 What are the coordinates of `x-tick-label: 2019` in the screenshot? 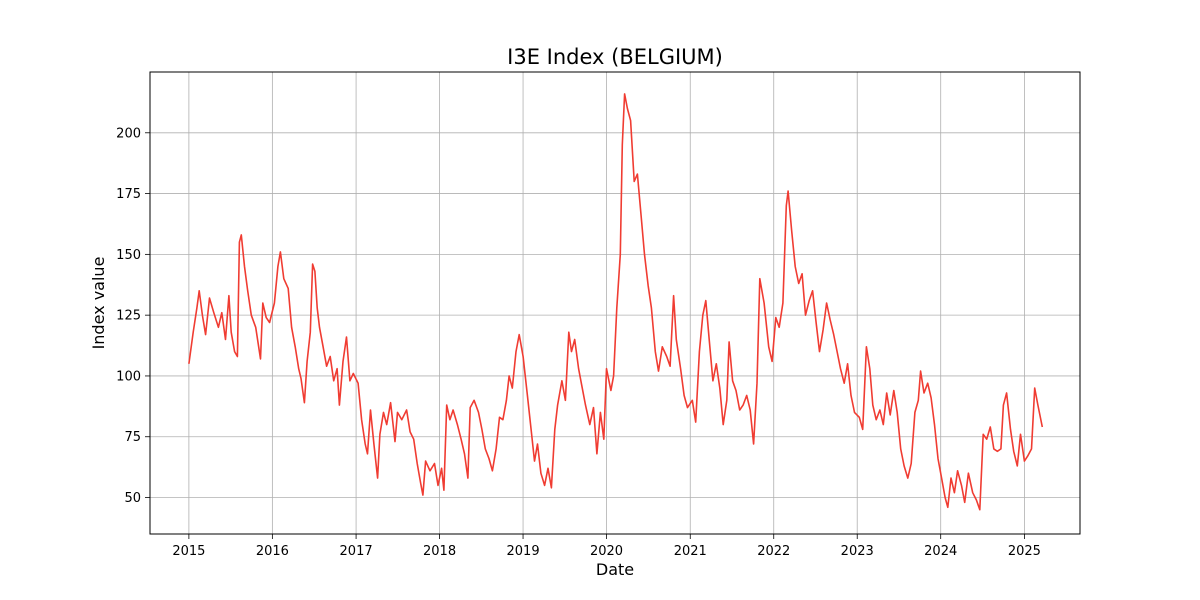 It's located at (523, 551).